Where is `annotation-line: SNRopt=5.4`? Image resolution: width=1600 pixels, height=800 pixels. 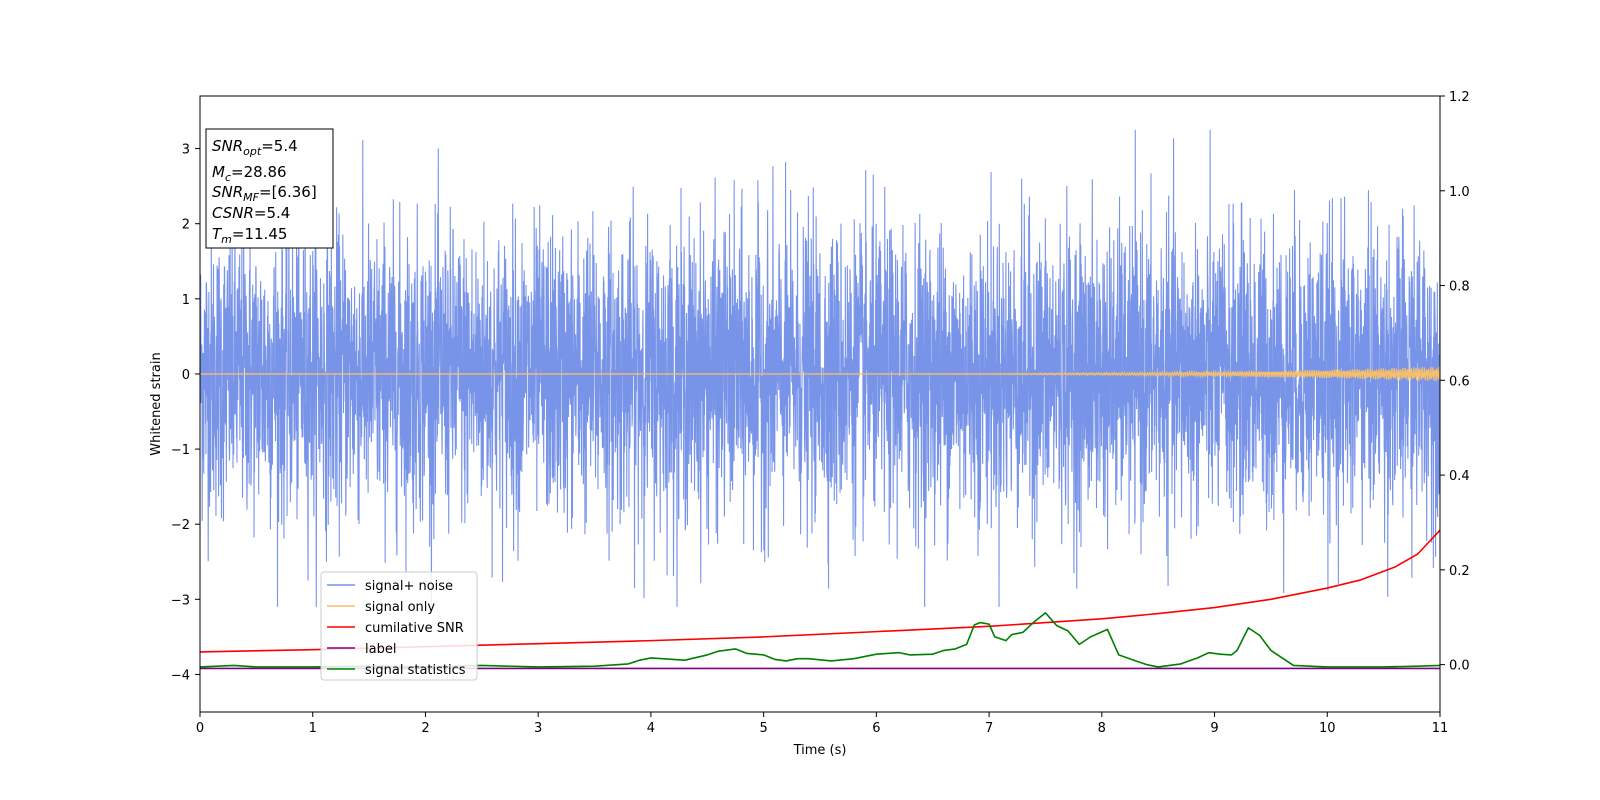 annotation-line: SNRopt=5.4 is located at coordinates (255, 147).